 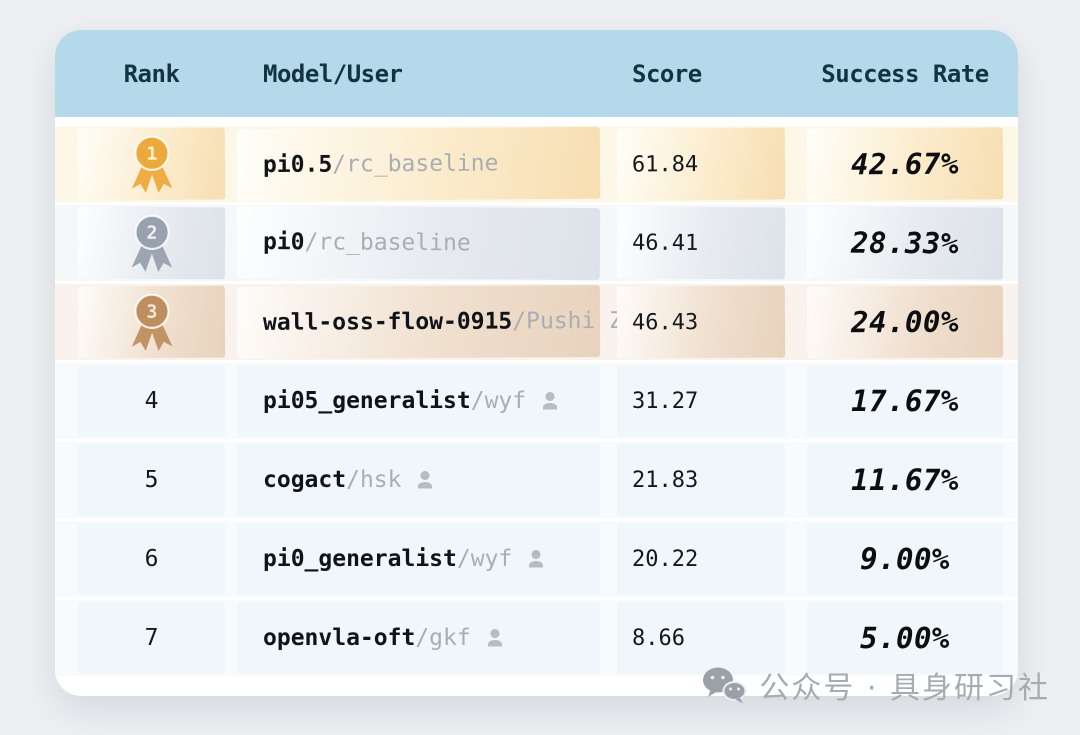 I want to click on medal-bronze-icon: 3, so click(x=151, y=322).